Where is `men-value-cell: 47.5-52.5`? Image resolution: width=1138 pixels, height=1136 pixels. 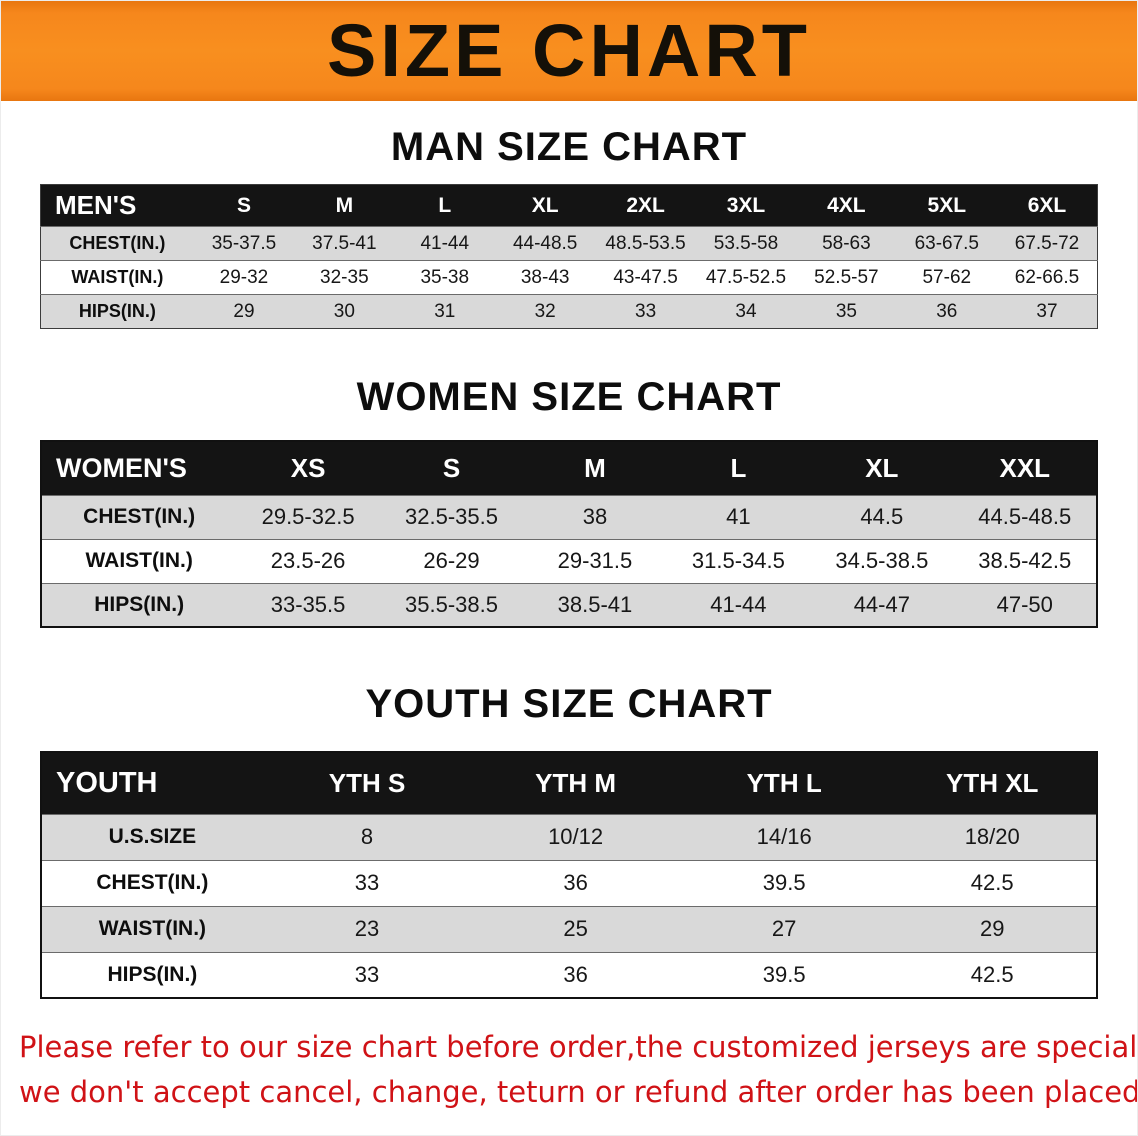
men-value-cell: 47.5-52.5 is located at coordinates (746, 277).